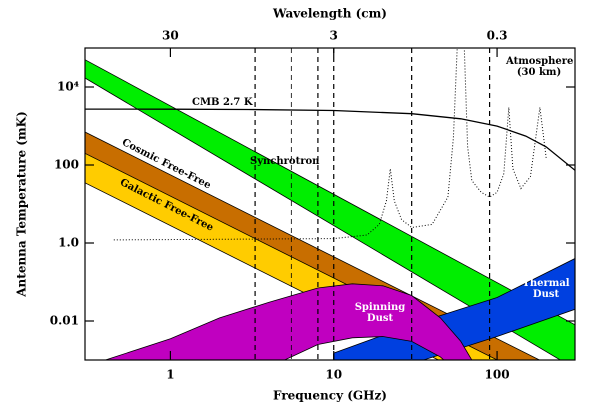 The image size is (600, 415). What do you see at coordinates (22, 204) in the screenshot?
I see `y-axis-title: Antenna Temperature (mK)` at bounding box center [22, 204].